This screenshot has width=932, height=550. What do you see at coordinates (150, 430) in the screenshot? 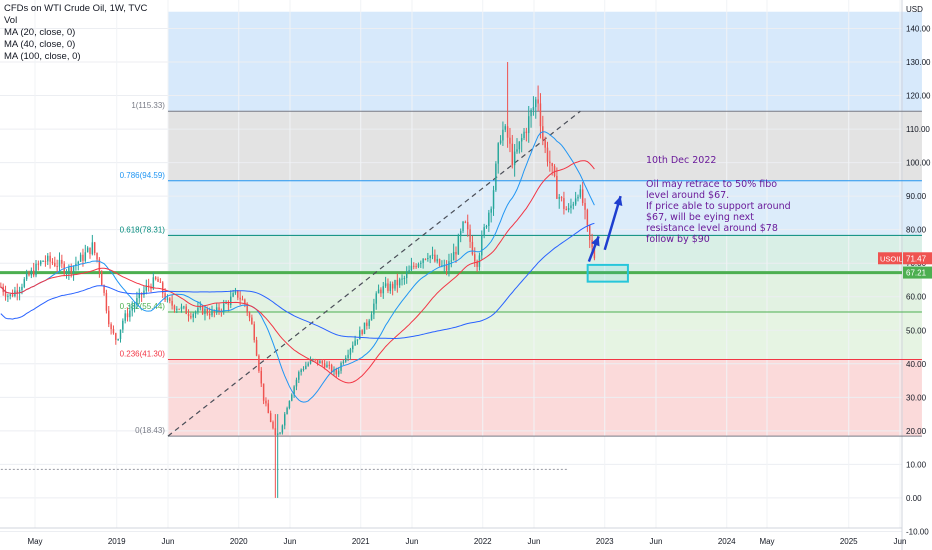
I see `fib-label: 0(18.43)` at bounding box center [150, 430].